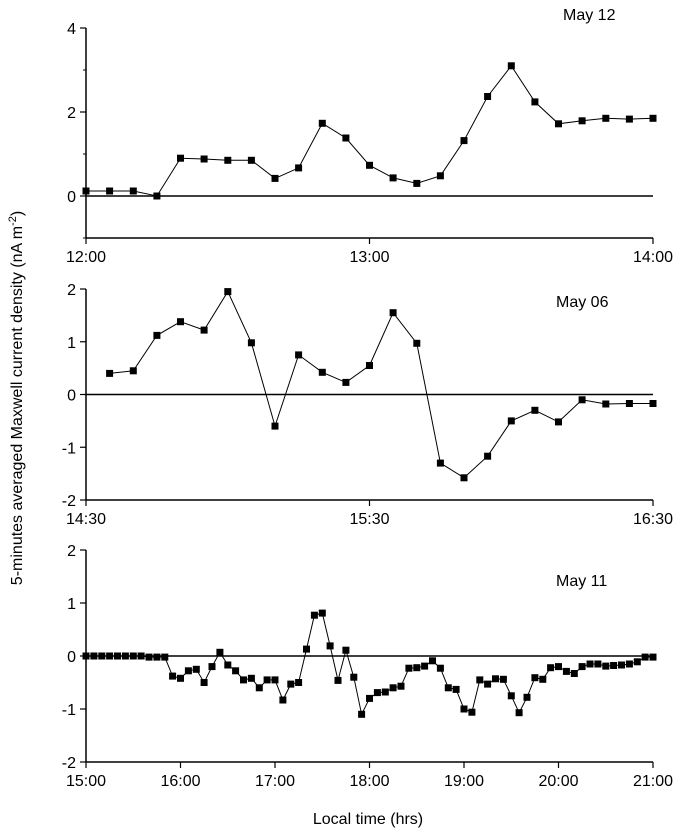  Describe the element at coordinates (86, 257) in the screenshot. I see `x-tick-label: 12:00` at that location.